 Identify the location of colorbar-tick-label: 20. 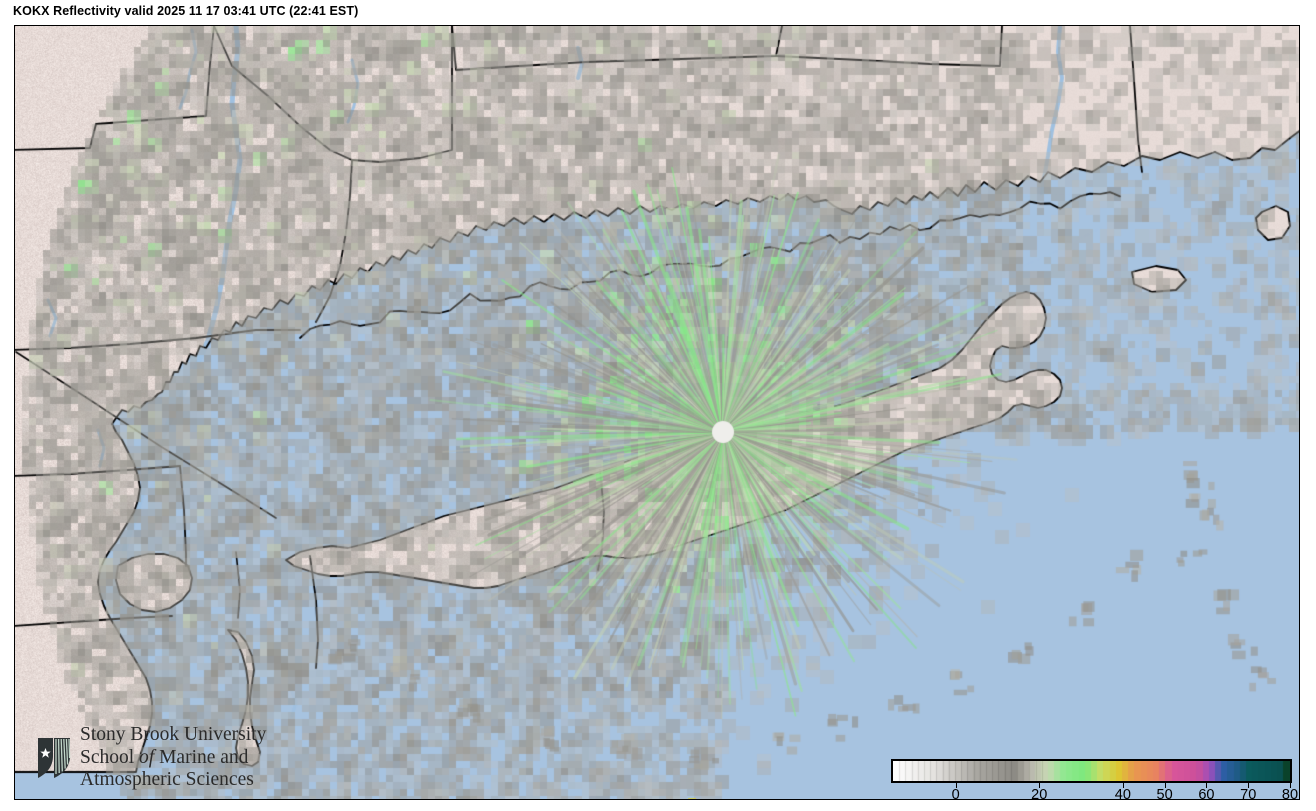
(1039, 793).